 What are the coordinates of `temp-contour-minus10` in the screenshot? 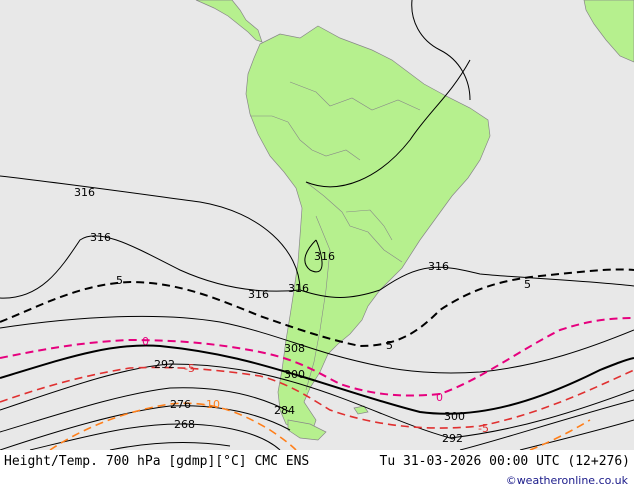 It's located at (173, 426).